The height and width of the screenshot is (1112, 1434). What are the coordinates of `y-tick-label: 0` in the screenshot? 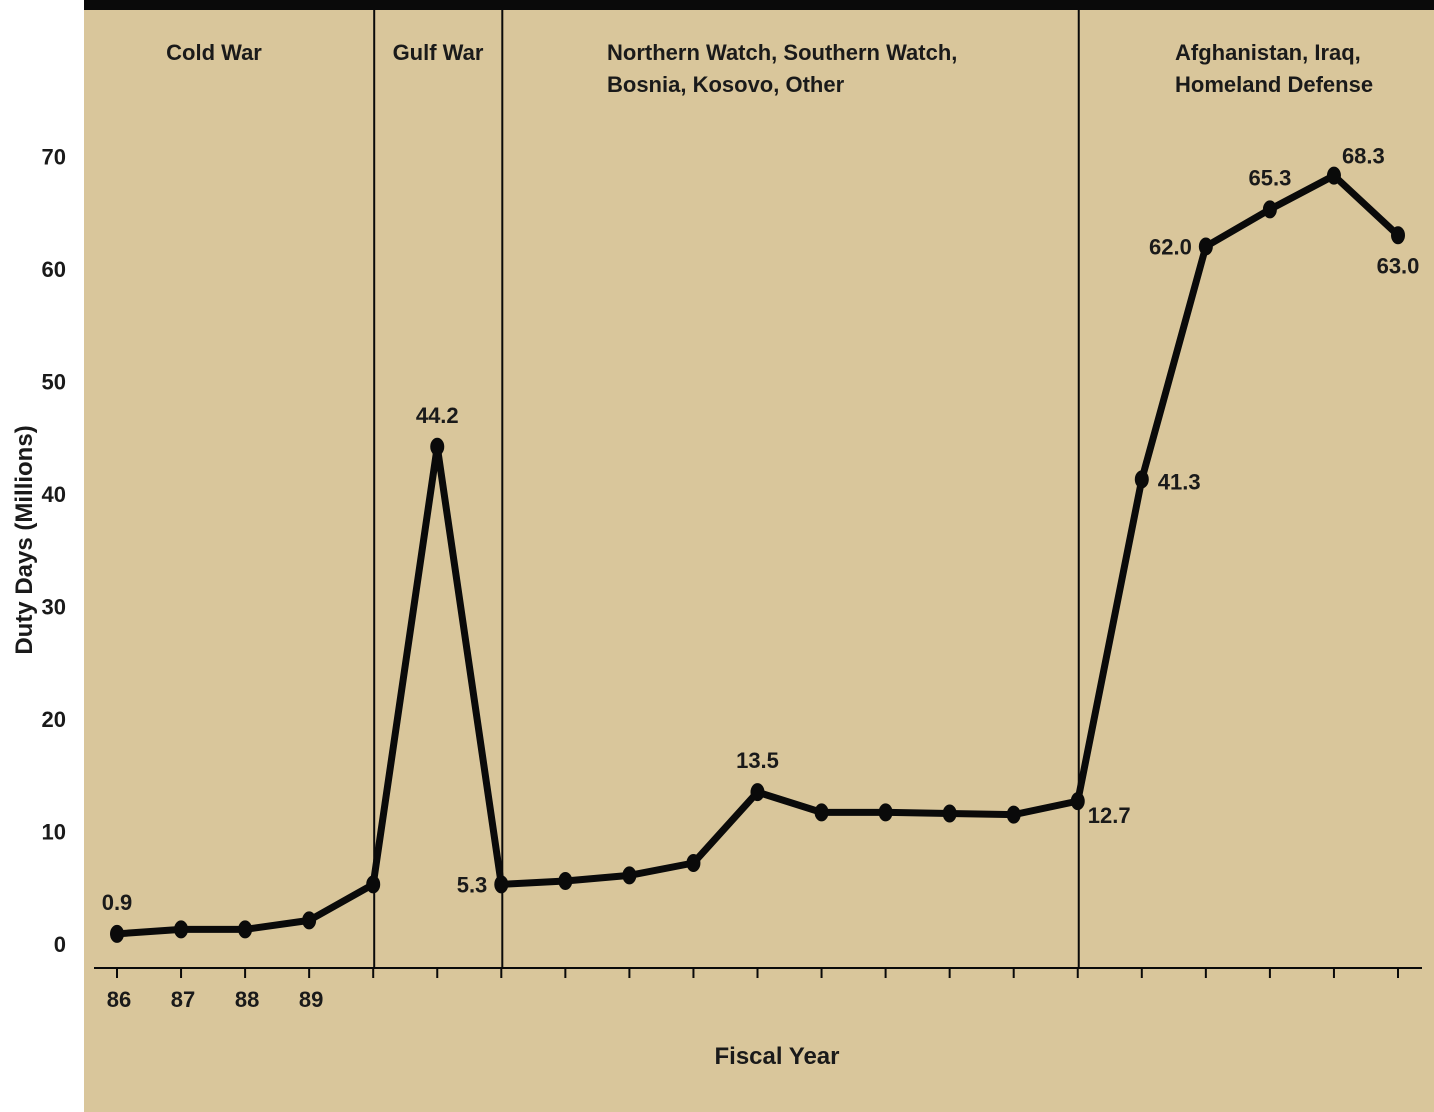 It's located at (60, 944).